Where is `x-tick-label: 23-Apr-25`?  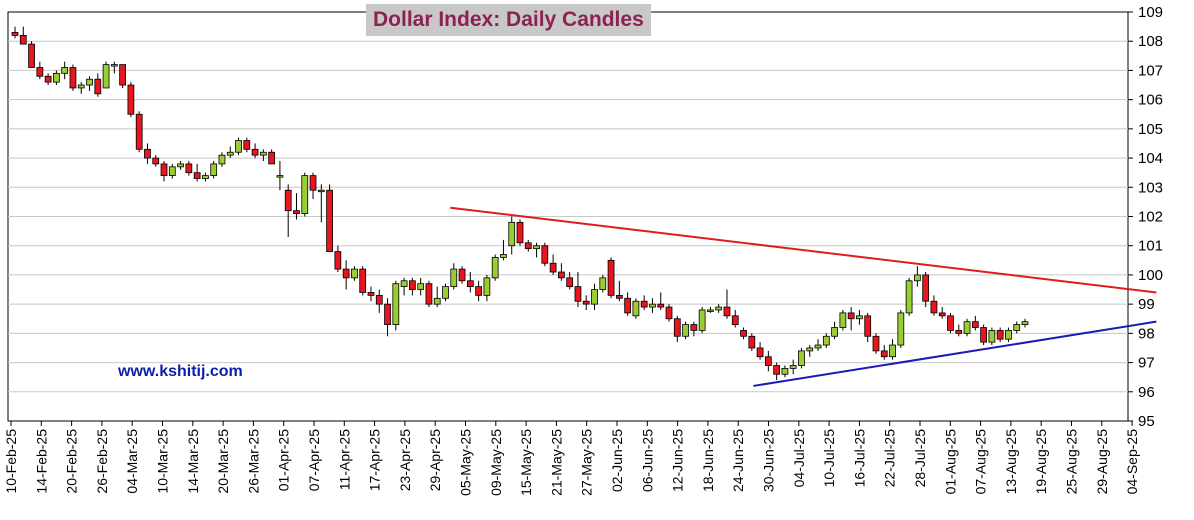 x-tick-label: 23-Apr-25 is located at coordinates (405, 460).